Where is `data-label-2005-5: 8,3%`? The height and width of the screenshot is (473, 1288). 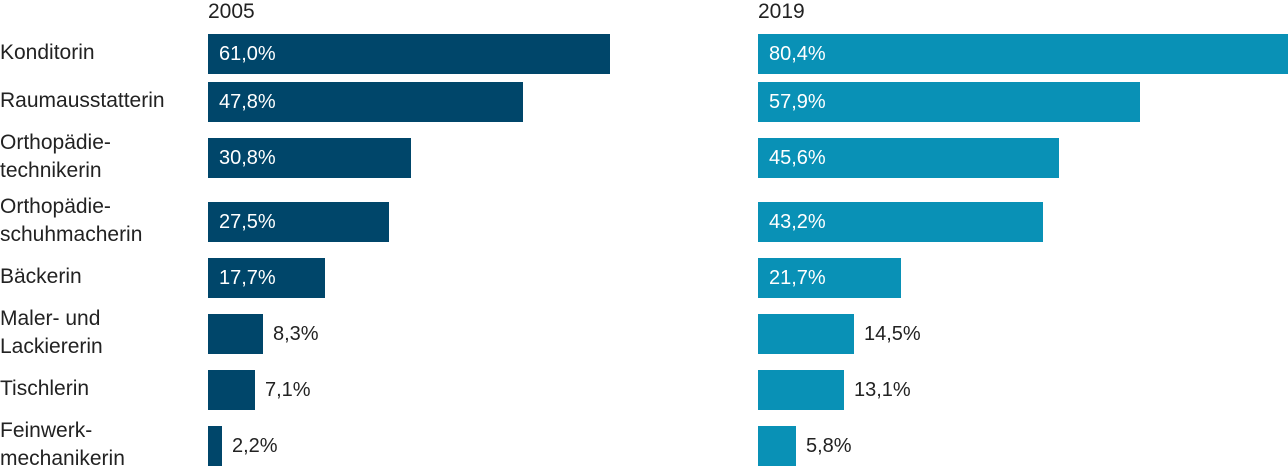 data-label-2005-5: 8,3% is located at coordinates (296, 334).